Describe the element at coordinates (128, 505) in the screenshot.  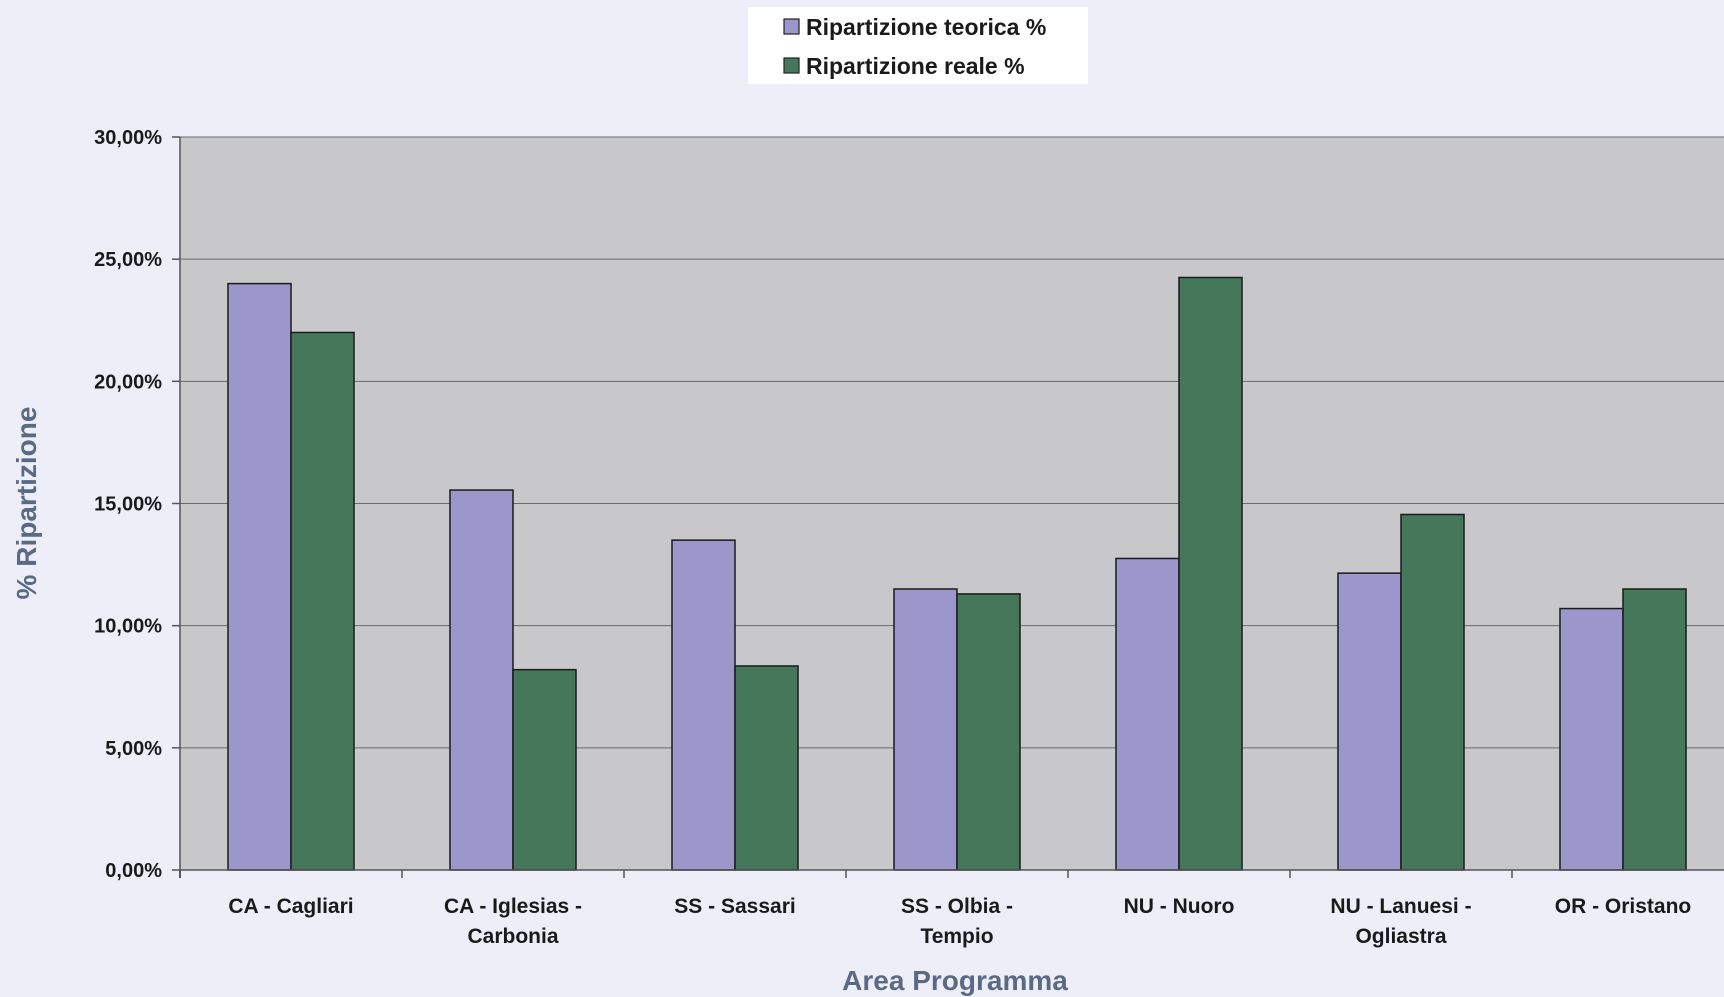
I see `y-tick-label: 15,00%` at that location.